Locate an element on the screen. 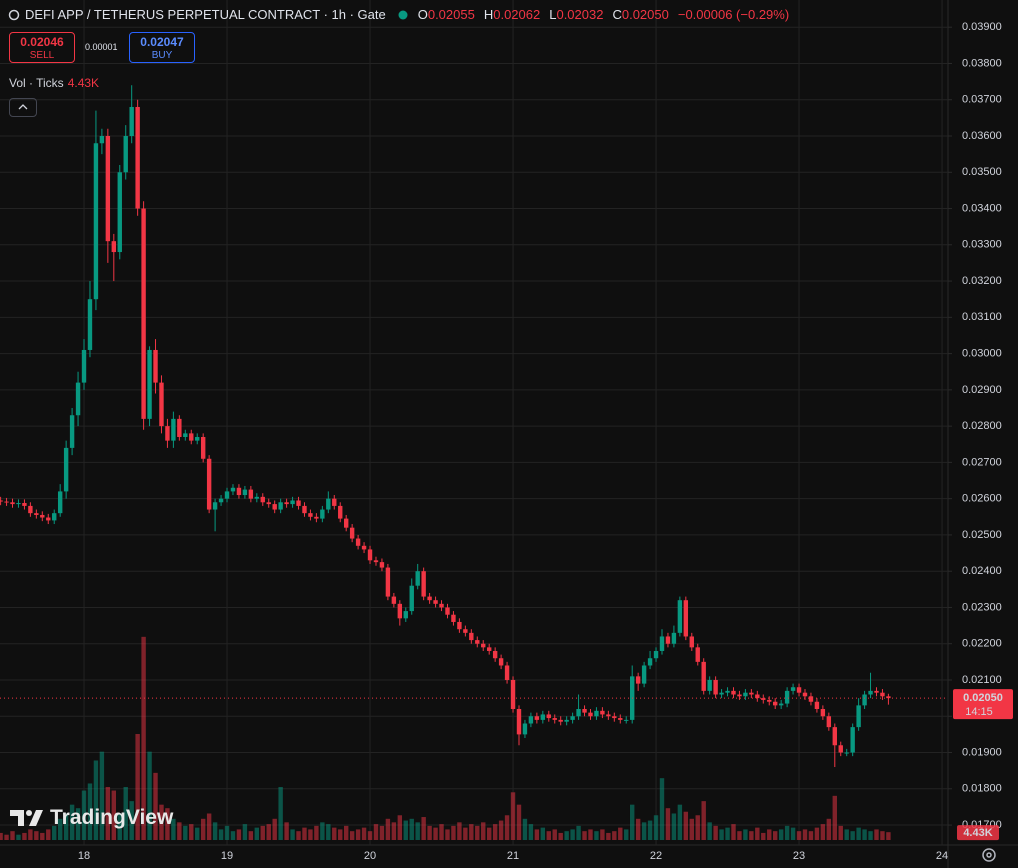 The width and height of the screenshot is (1018, 868). indicator-value: 4.43K is located at coordinates (83, 83).